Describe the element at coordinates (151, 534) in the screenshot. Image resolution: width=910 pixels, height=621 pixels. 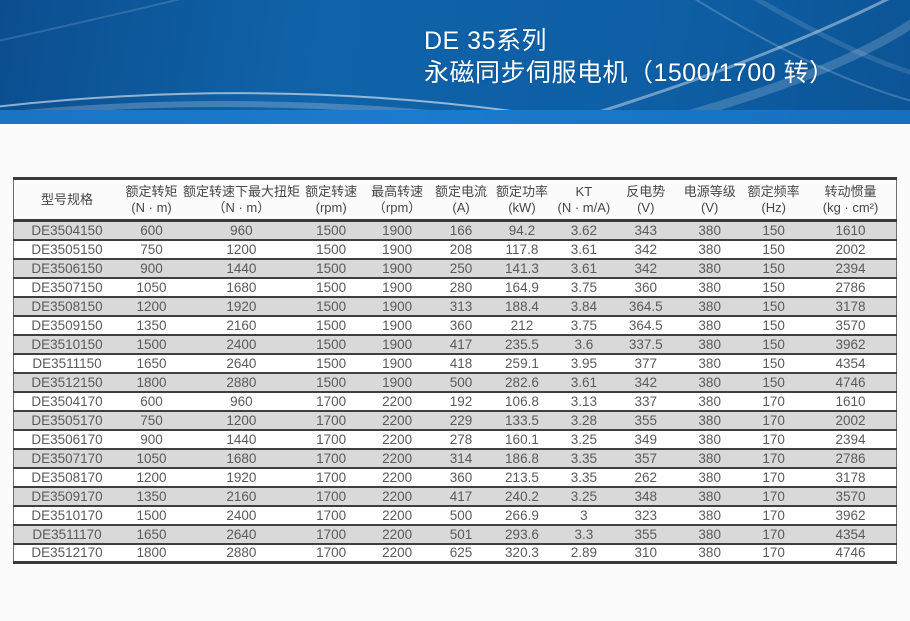
I see `value-cell: 1650` at that location.